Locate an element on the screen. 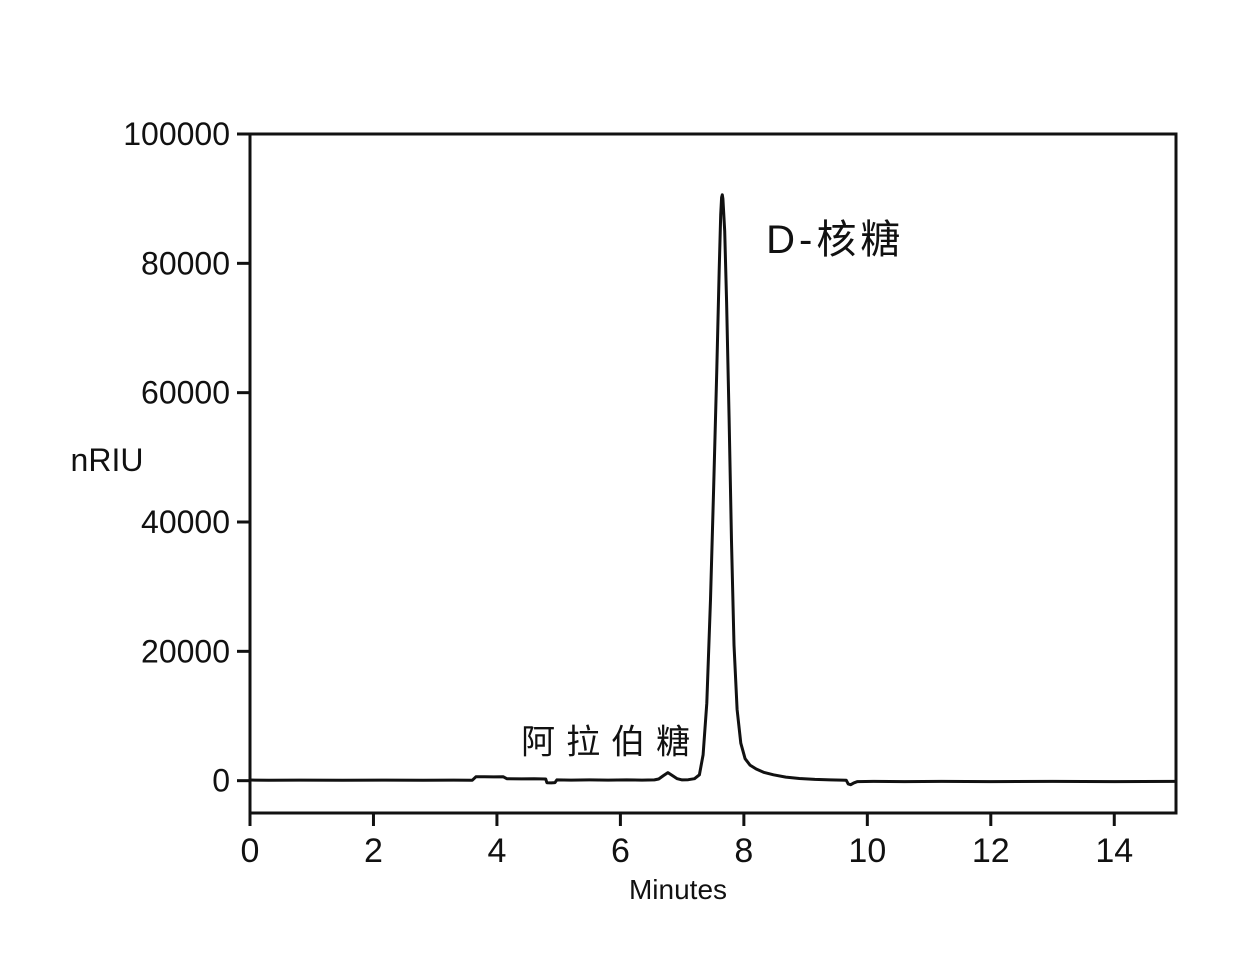 This screenshot has width=1247, height=980. x-tick-label: 2 is located at coordinates (373, 851).